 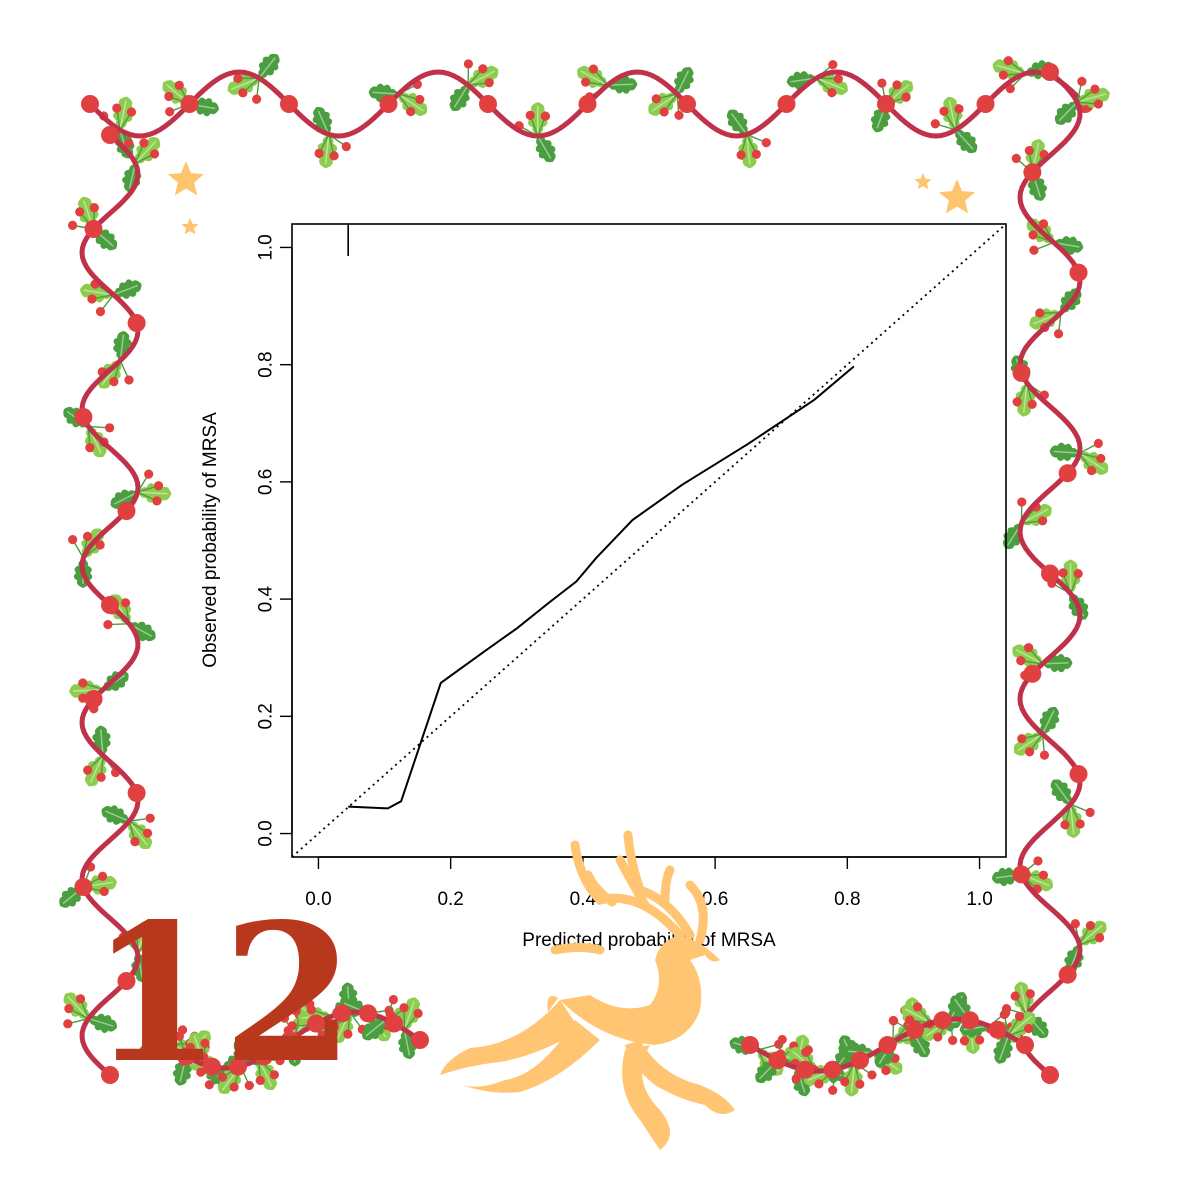 What do you see at coordinates (266, 833) in the screenshot?
I see `y-tick-label: 0.0` at bounding box center [266, 833].